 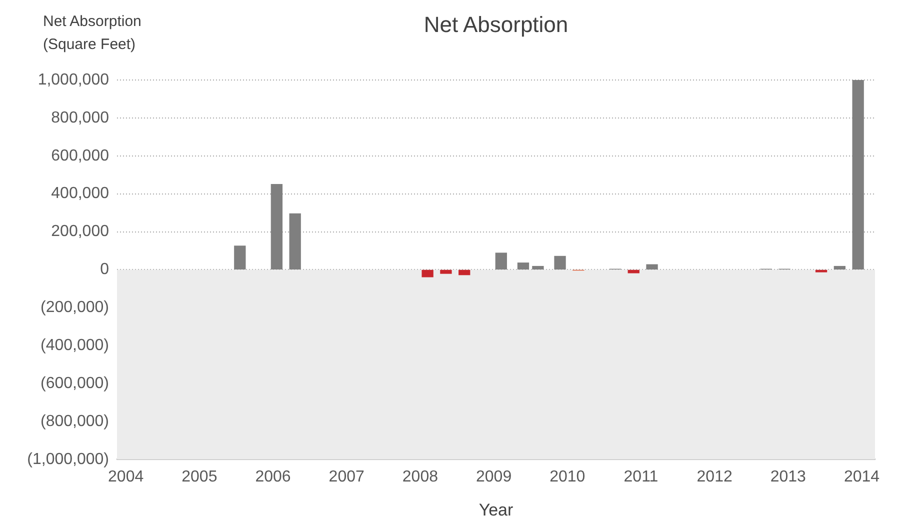 What do you see at coordinates (80, 117) in the screenshot?
I see `y-tick-label: 800,000` at bounding box center [80, 117].